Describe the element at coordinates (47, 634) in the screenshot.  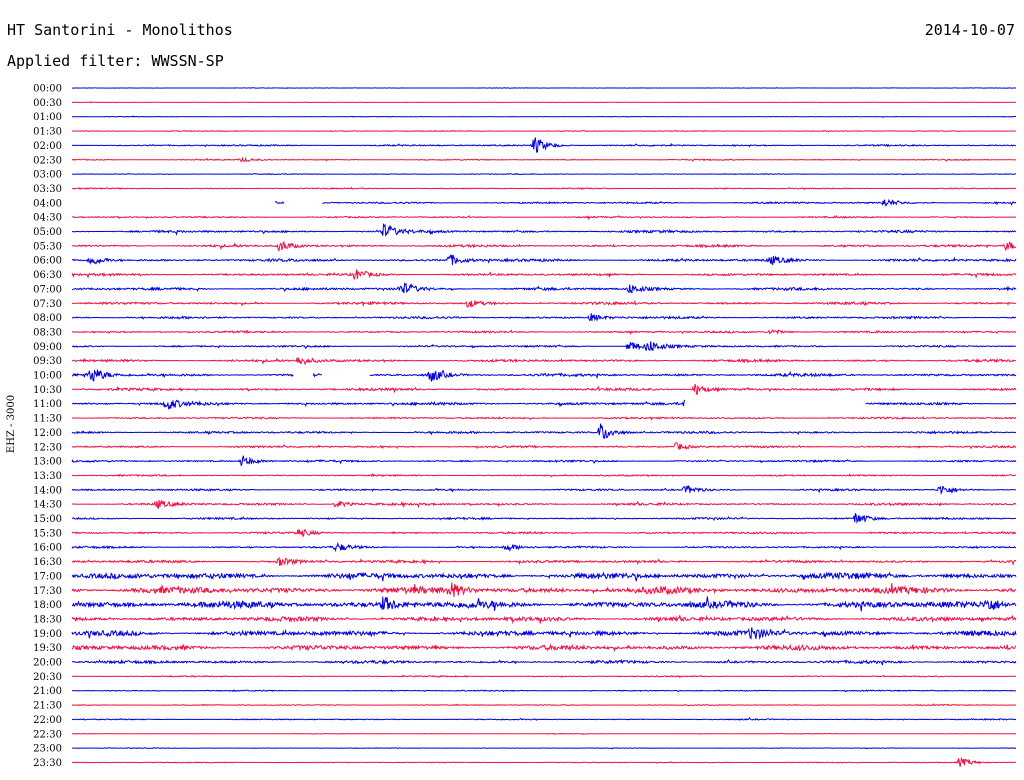
I see `tick-label-1900: 19:00` at that location.